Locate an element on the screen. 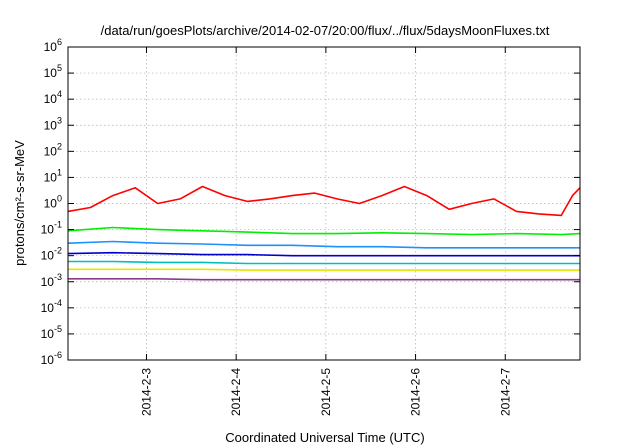 The width and height of the screenshot is (640, 448). y-tick-label: 10⁰ is located at coordinates (53, 202).